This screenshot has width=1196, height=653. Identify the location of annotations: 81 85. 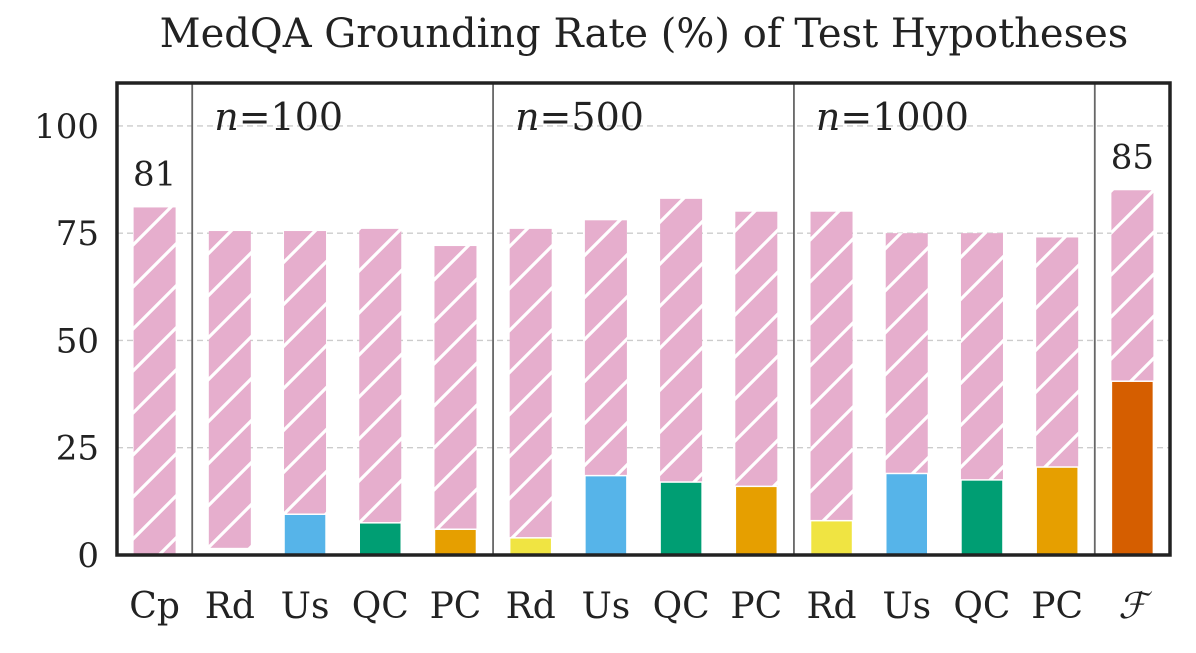
(643, 165).